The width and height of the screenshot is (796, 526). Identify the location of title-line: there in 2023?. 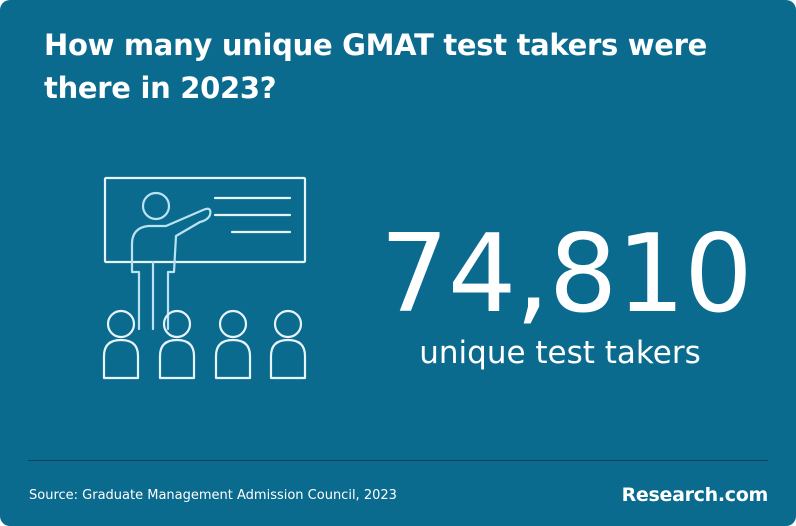
(160, 88).